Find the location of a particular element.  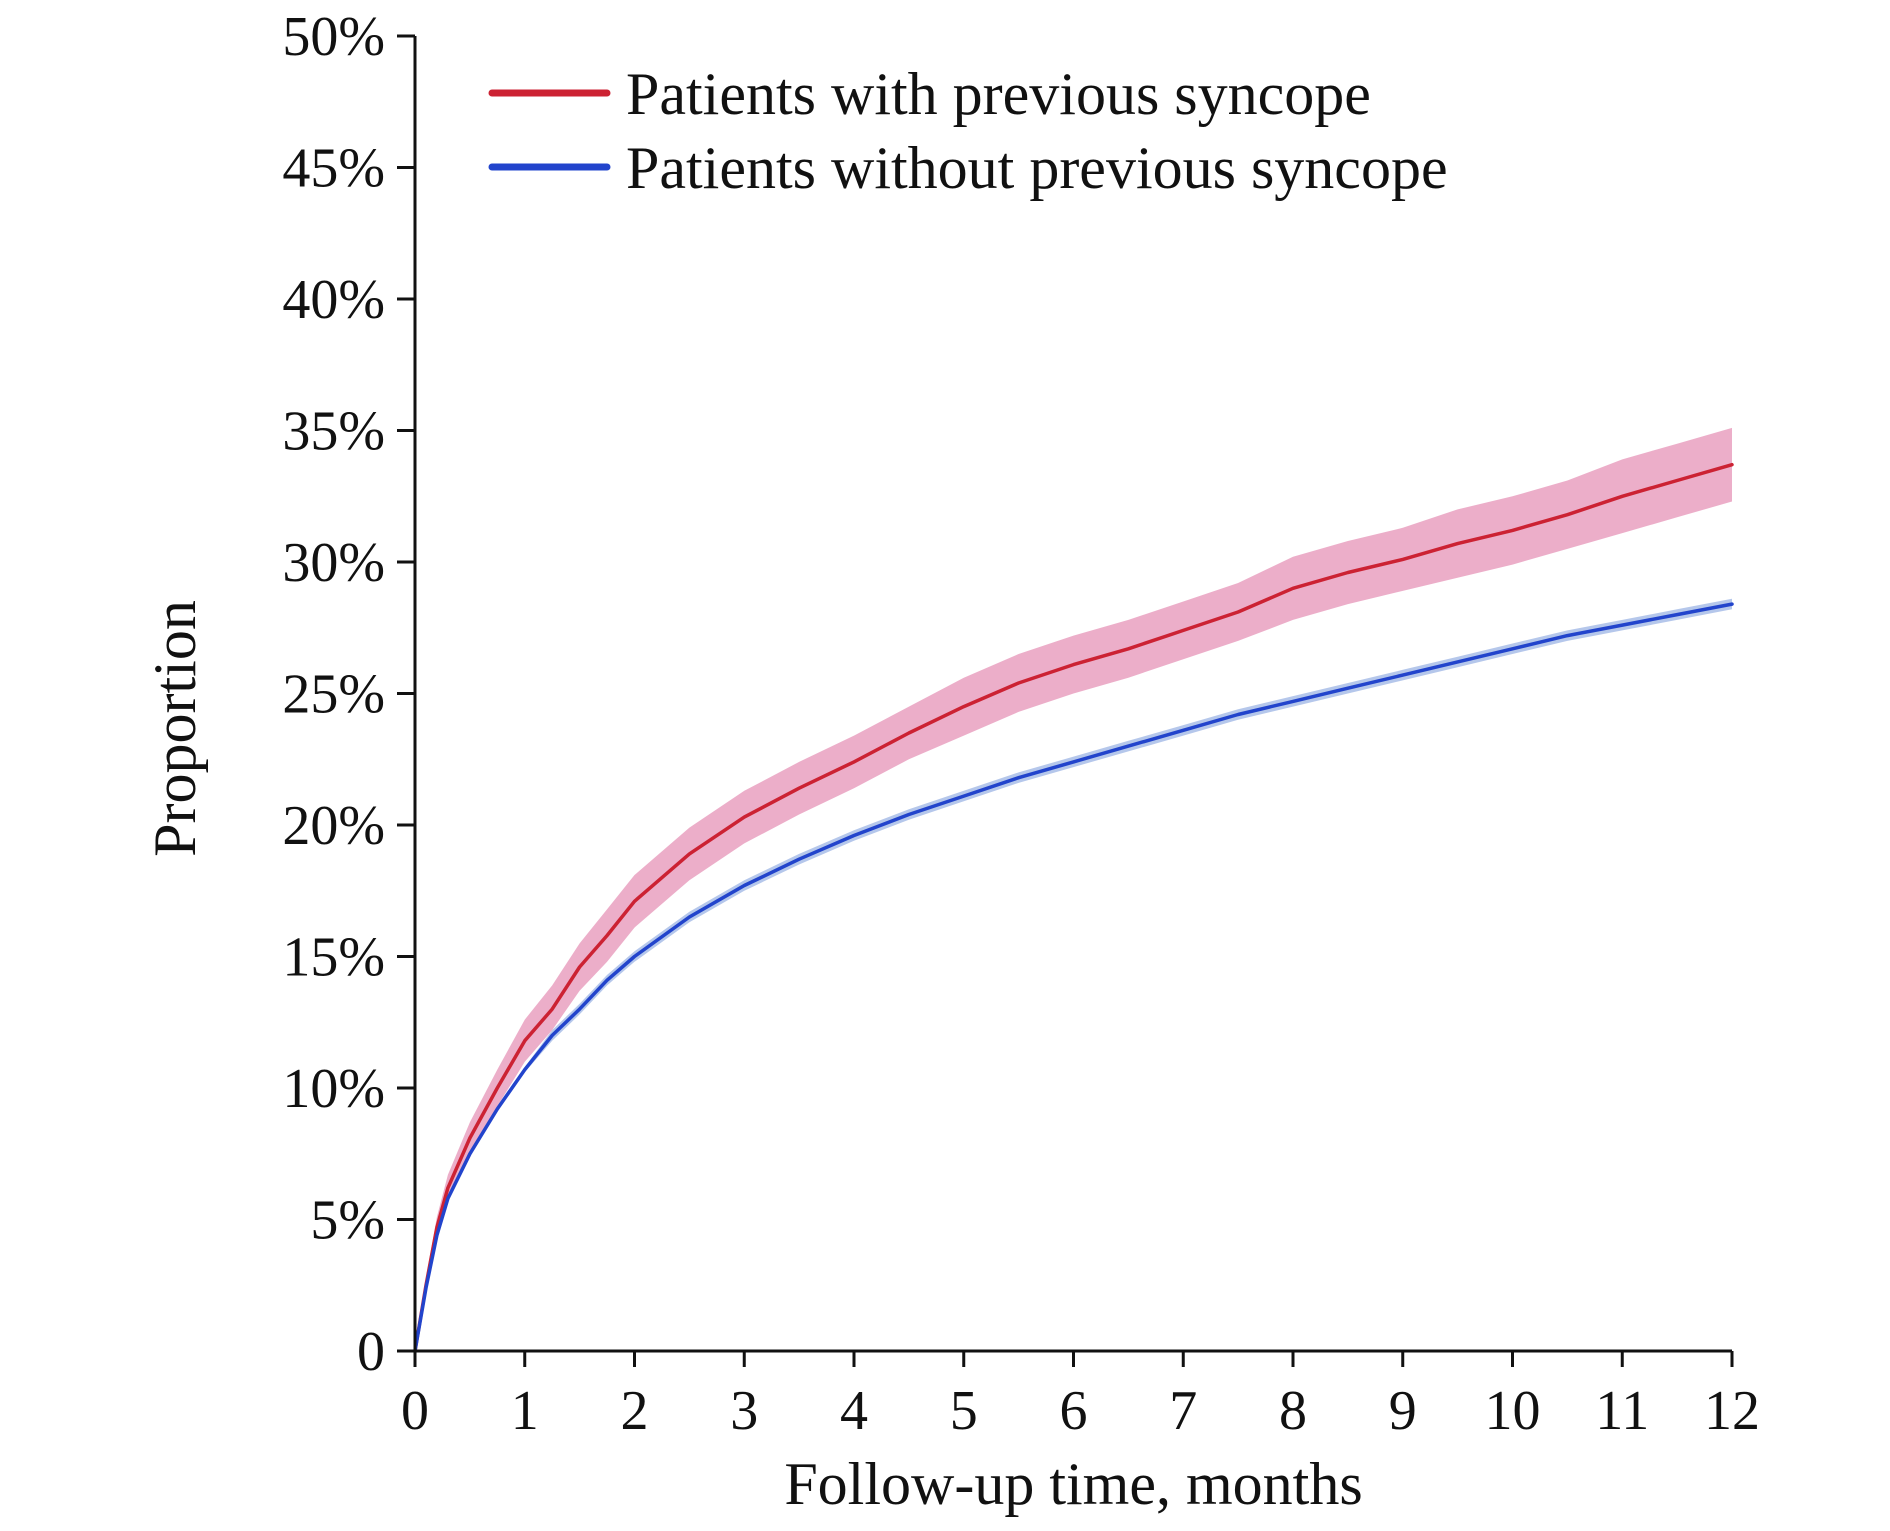

y-ticks: 0 5% 10% 15% 20% 25% 30% 35% 40% 45% 50% is located at coordinates (348, 694).